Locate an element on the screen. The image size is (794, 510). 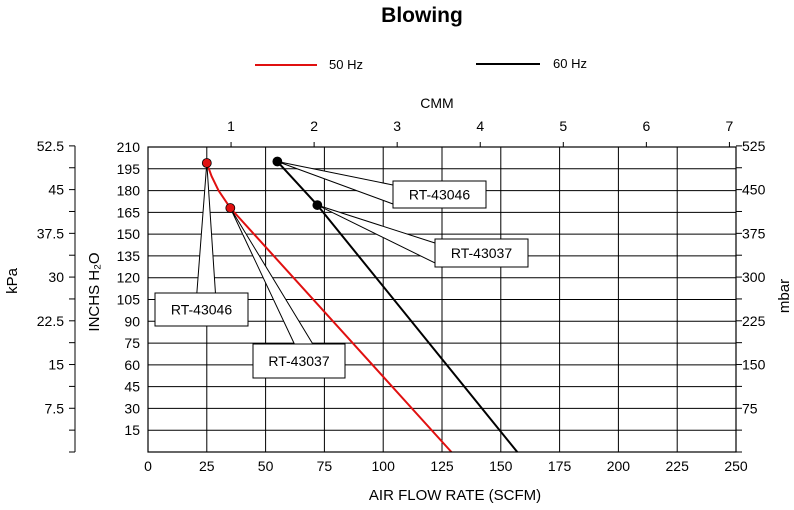
legend-label-60hz: 60 Hz is located at coordinates (570, 63).